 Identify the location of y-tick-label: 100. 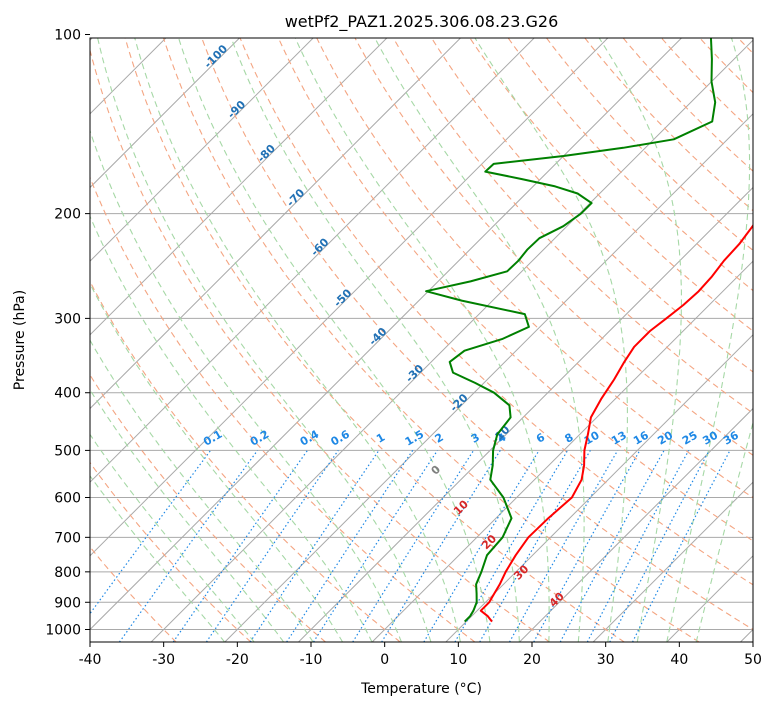
(67, 36).